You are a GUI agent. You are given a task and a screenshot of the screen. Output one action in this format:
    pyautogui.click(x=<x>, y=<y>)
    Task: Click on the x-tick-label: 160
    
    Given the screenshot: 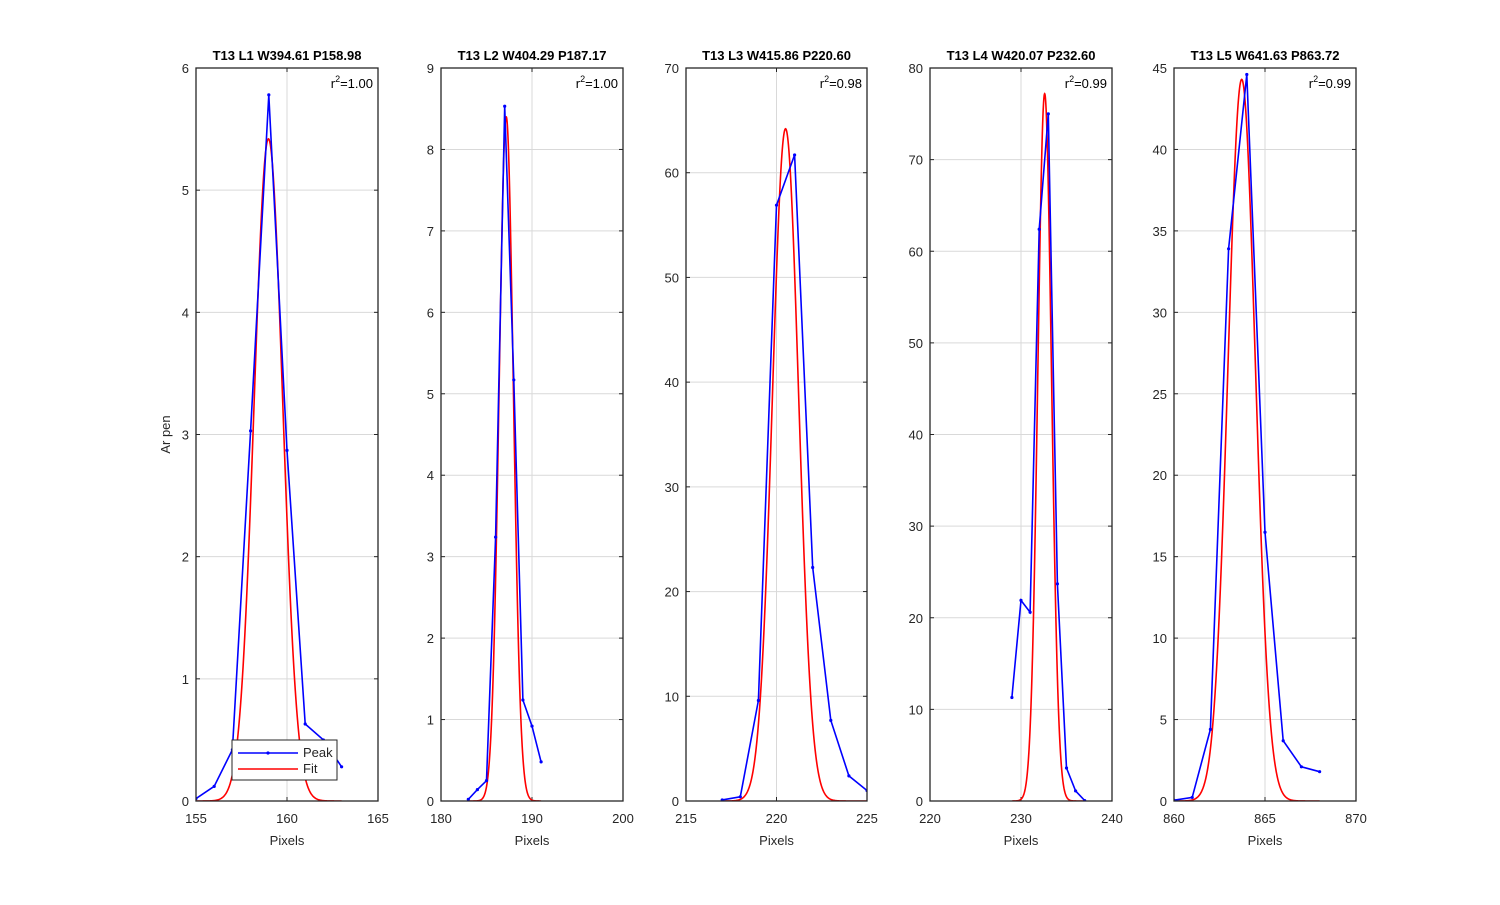 What is the action you would take?
    pyautogui.click(x=287, y=818)
    